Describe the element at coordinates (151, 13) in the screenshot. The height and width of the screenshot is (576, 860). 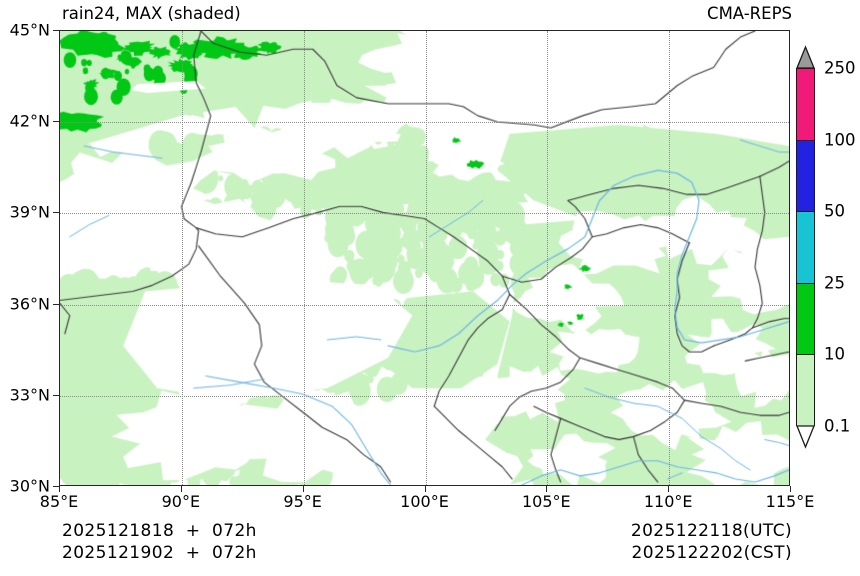
I see `chart-title: rain24, MAX (shaded)` at that location.